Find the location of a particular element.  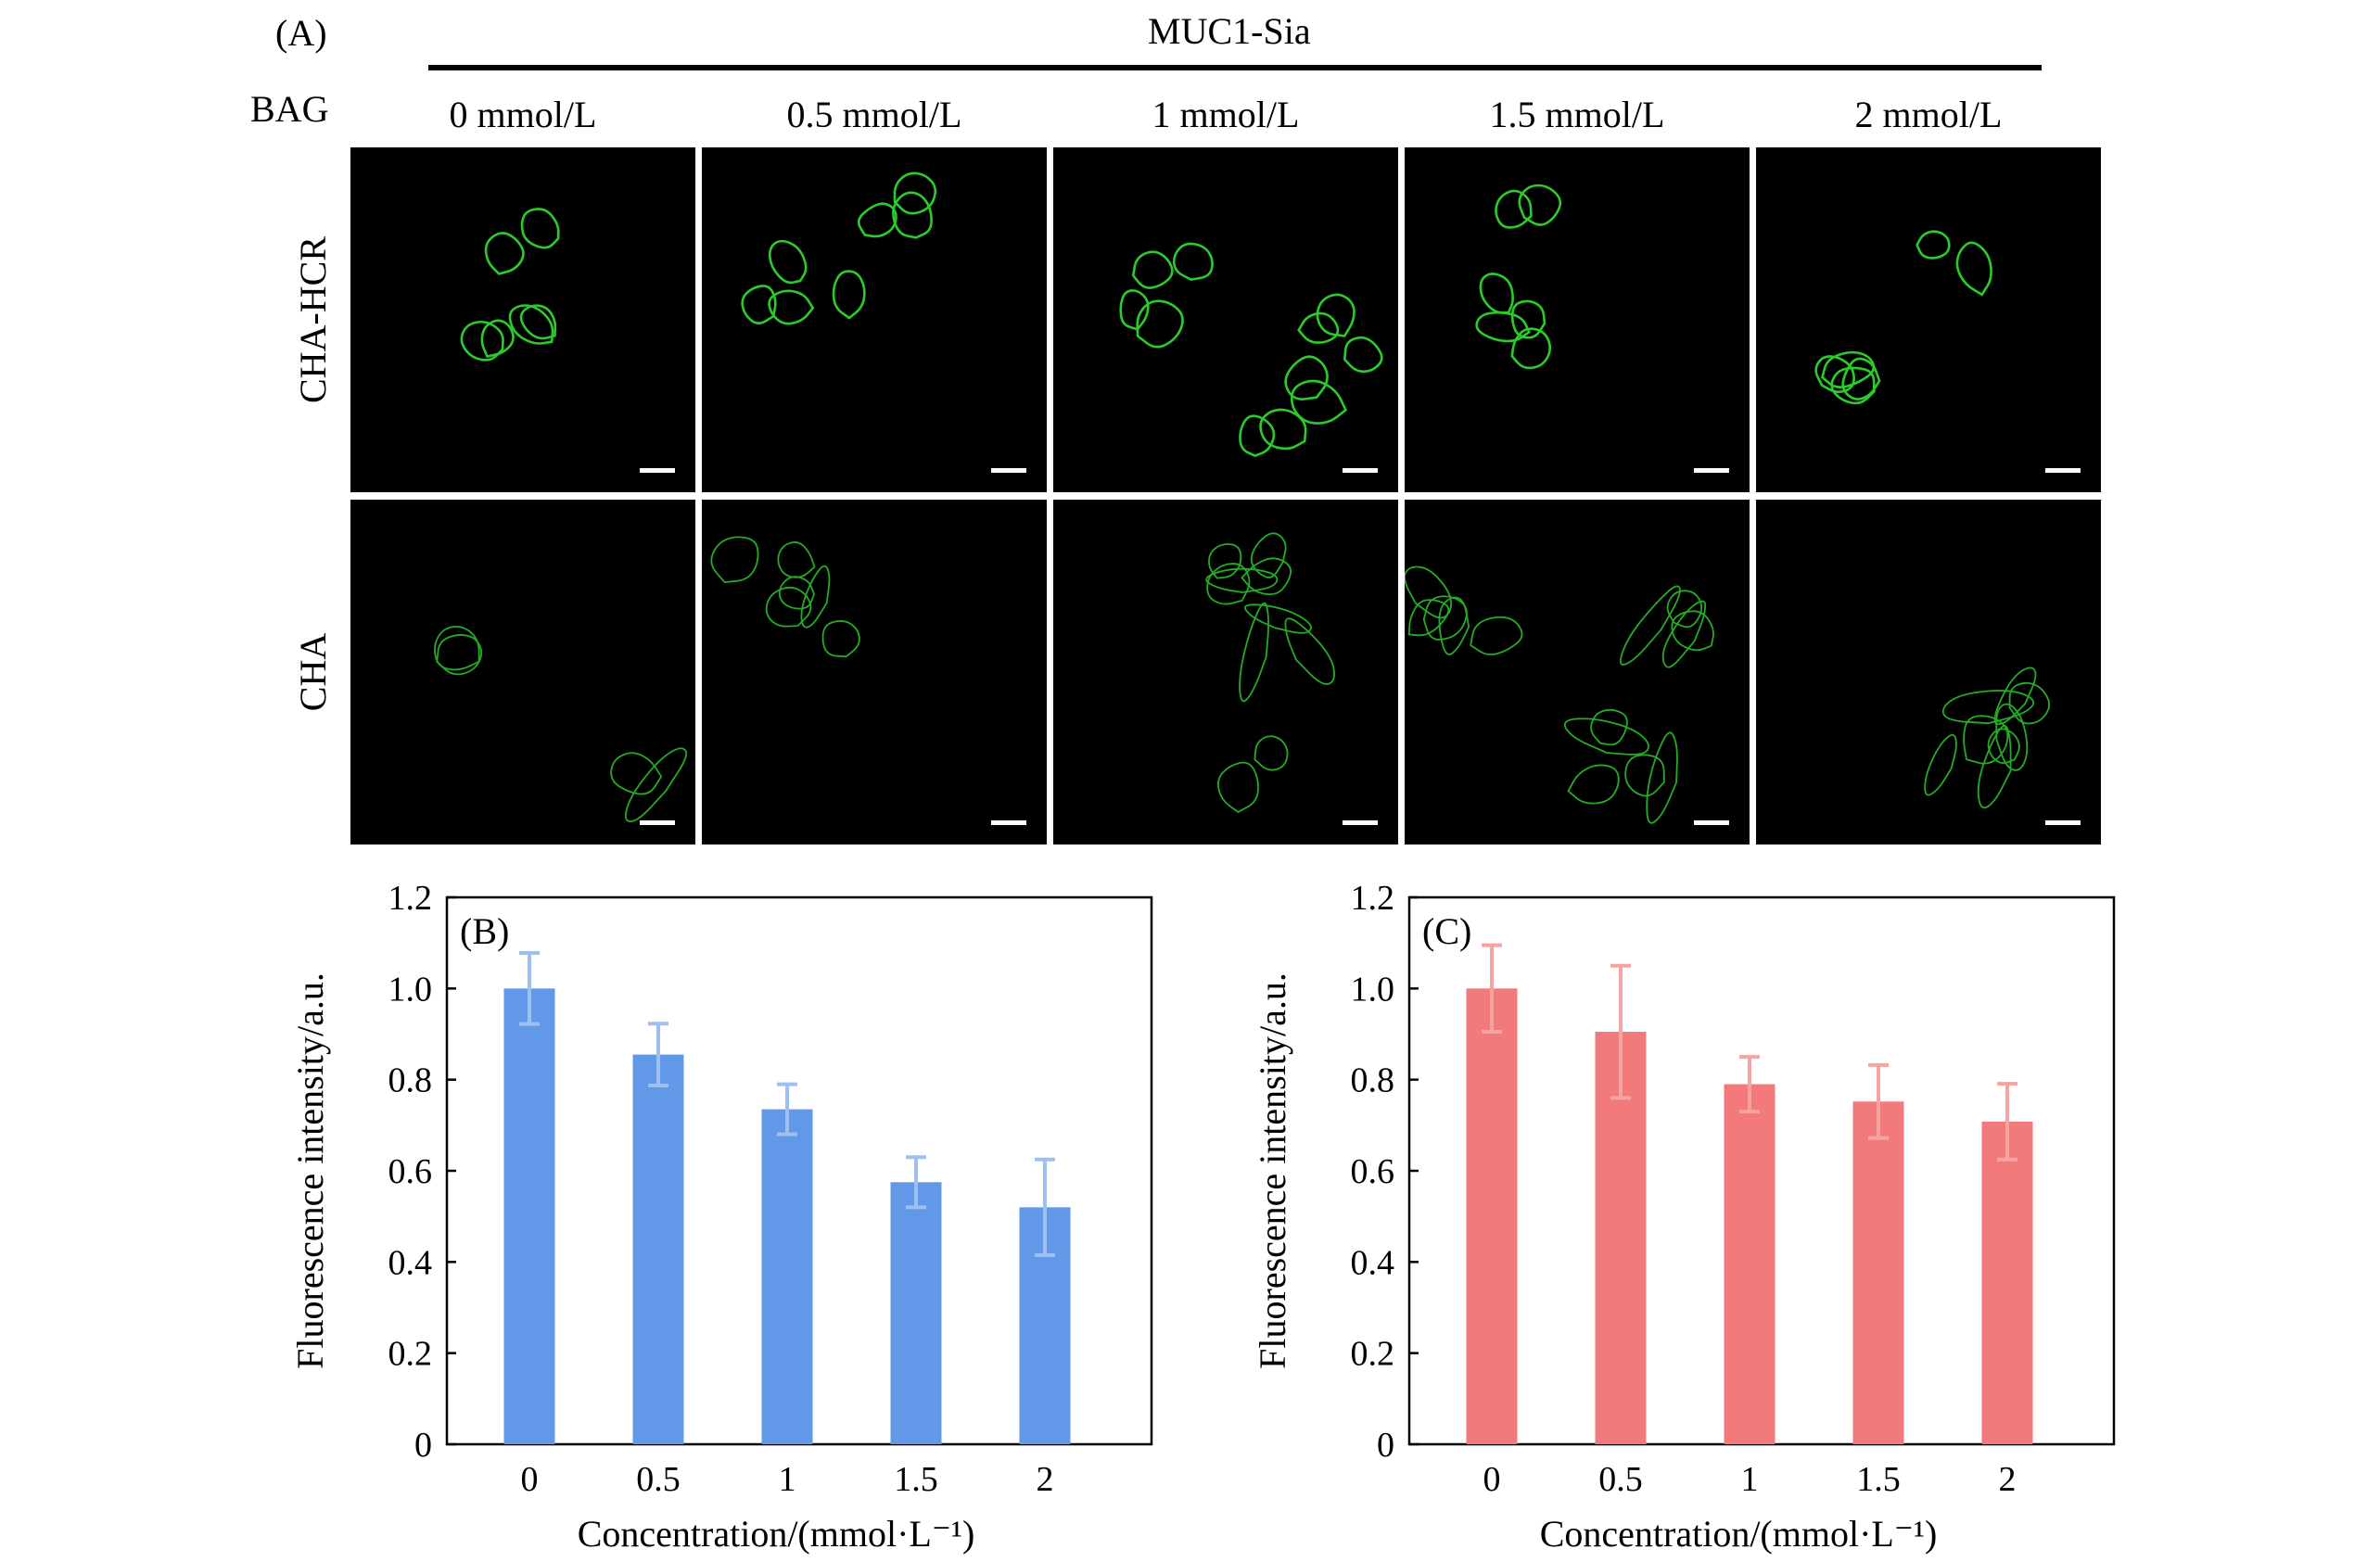

column-label-3: 1.5 mmol/L is located at coordinates (1577, 114).